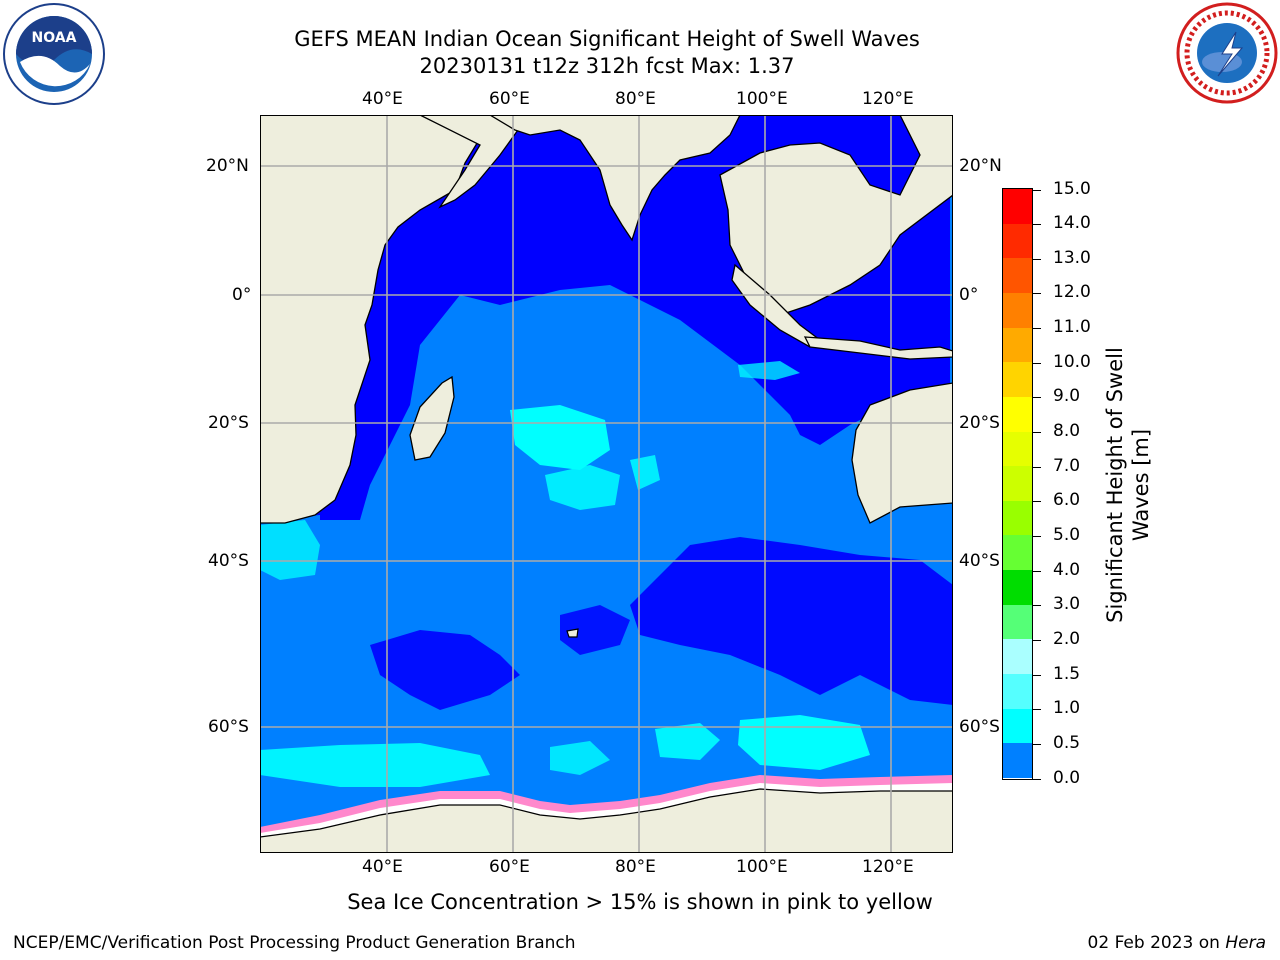  I want to click on lon-tick-bottom: 80°E, so click(635, 867).